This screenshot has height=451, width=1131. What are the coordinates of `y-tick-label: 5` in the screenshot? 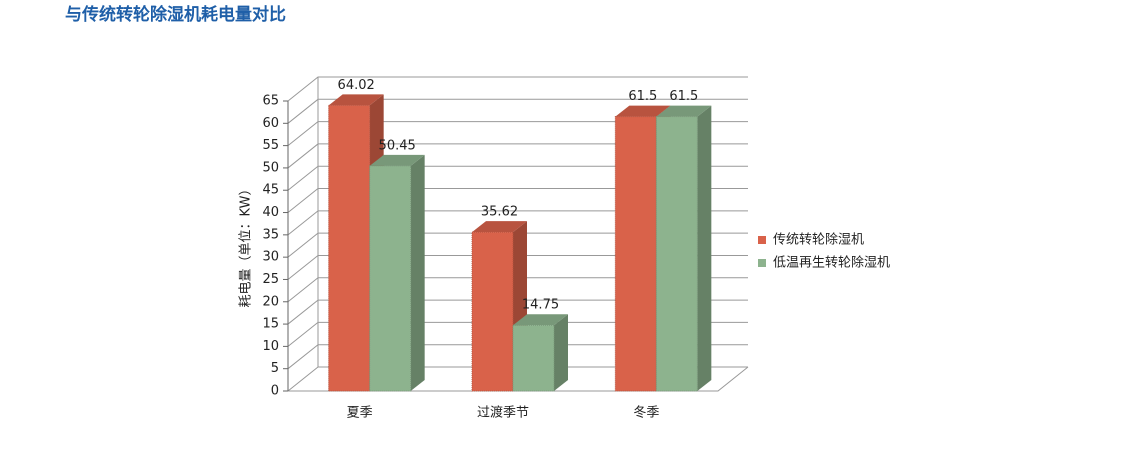 It's located at (275, 368).